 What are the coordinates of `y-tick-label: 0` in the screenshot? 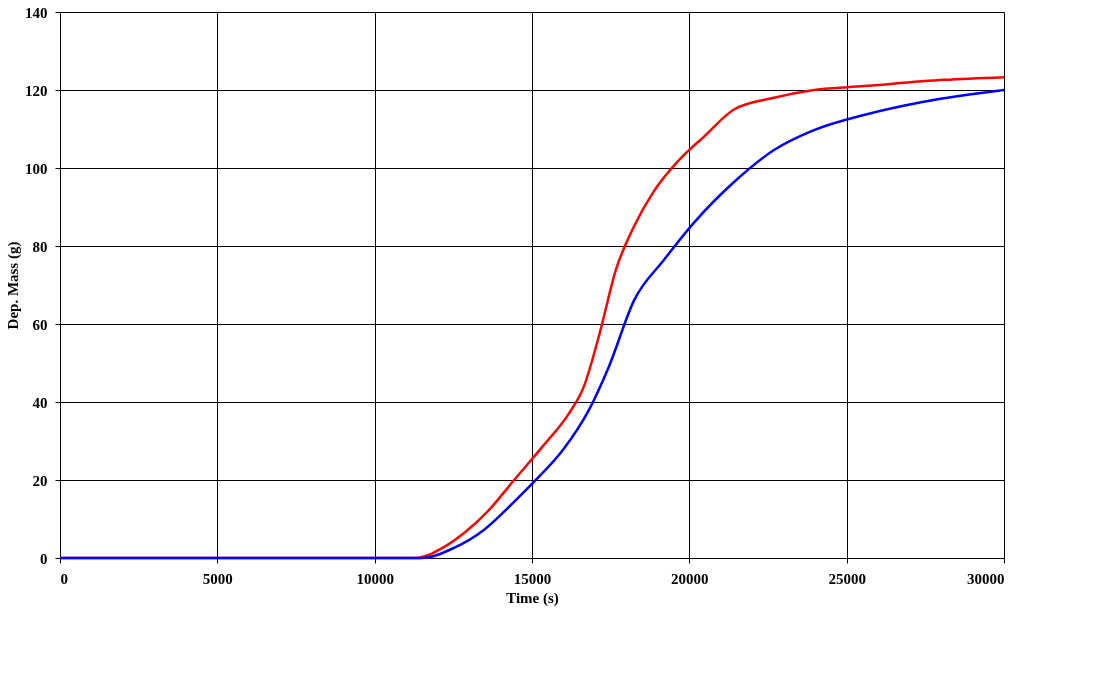 It's located at (44, 558).